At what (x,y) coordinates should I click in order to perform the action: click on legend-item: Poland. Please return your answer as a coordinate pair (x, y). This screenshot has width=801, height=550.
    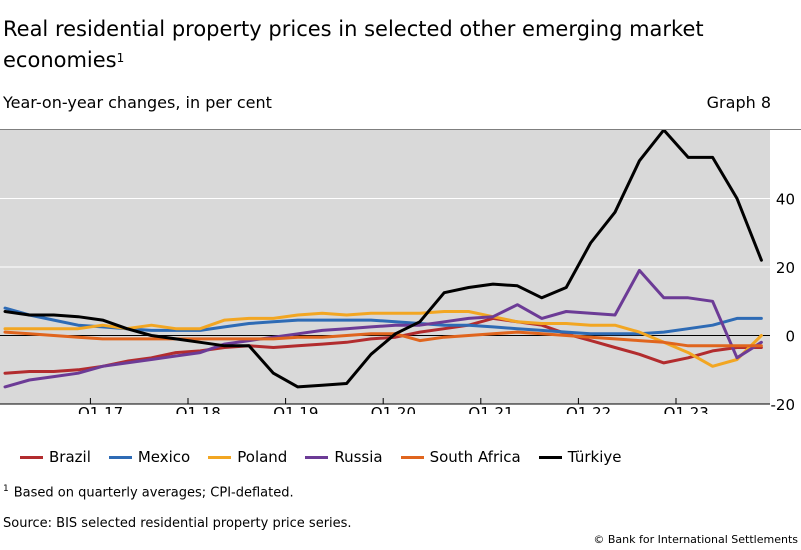
    Looking at the image, I should click on (247, 457).